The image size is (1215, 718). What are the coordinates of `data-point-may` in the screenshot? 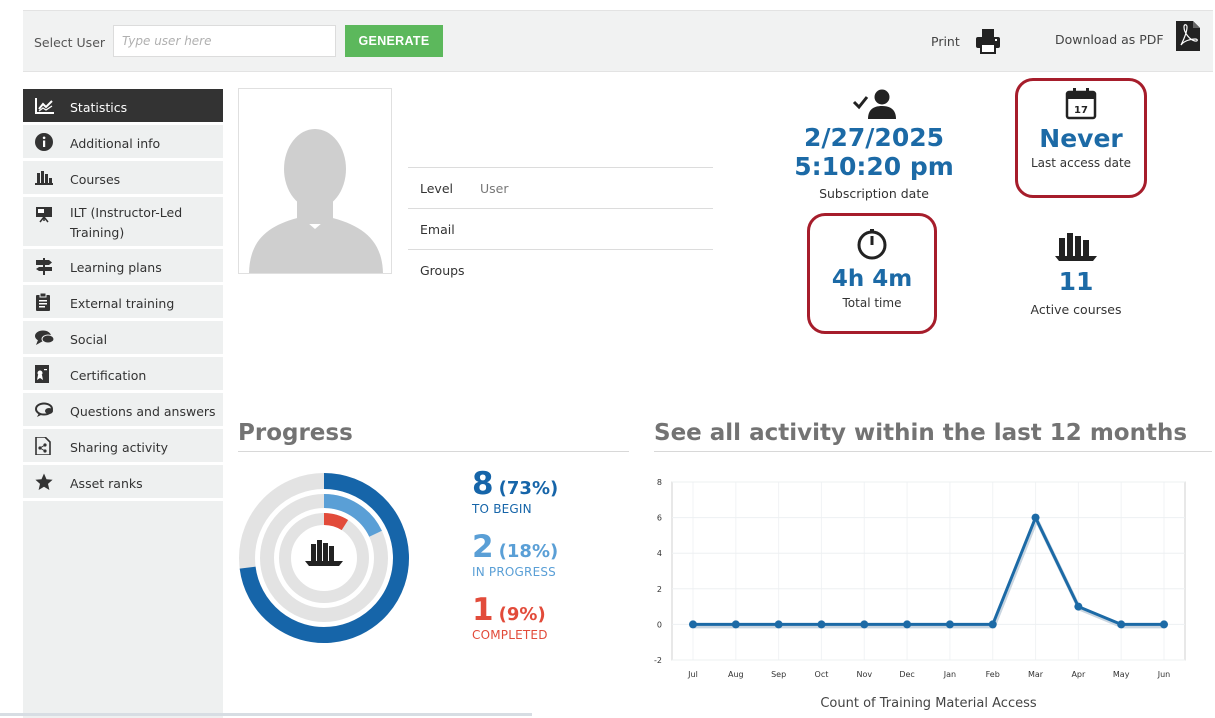 It's located at (1121, 624).